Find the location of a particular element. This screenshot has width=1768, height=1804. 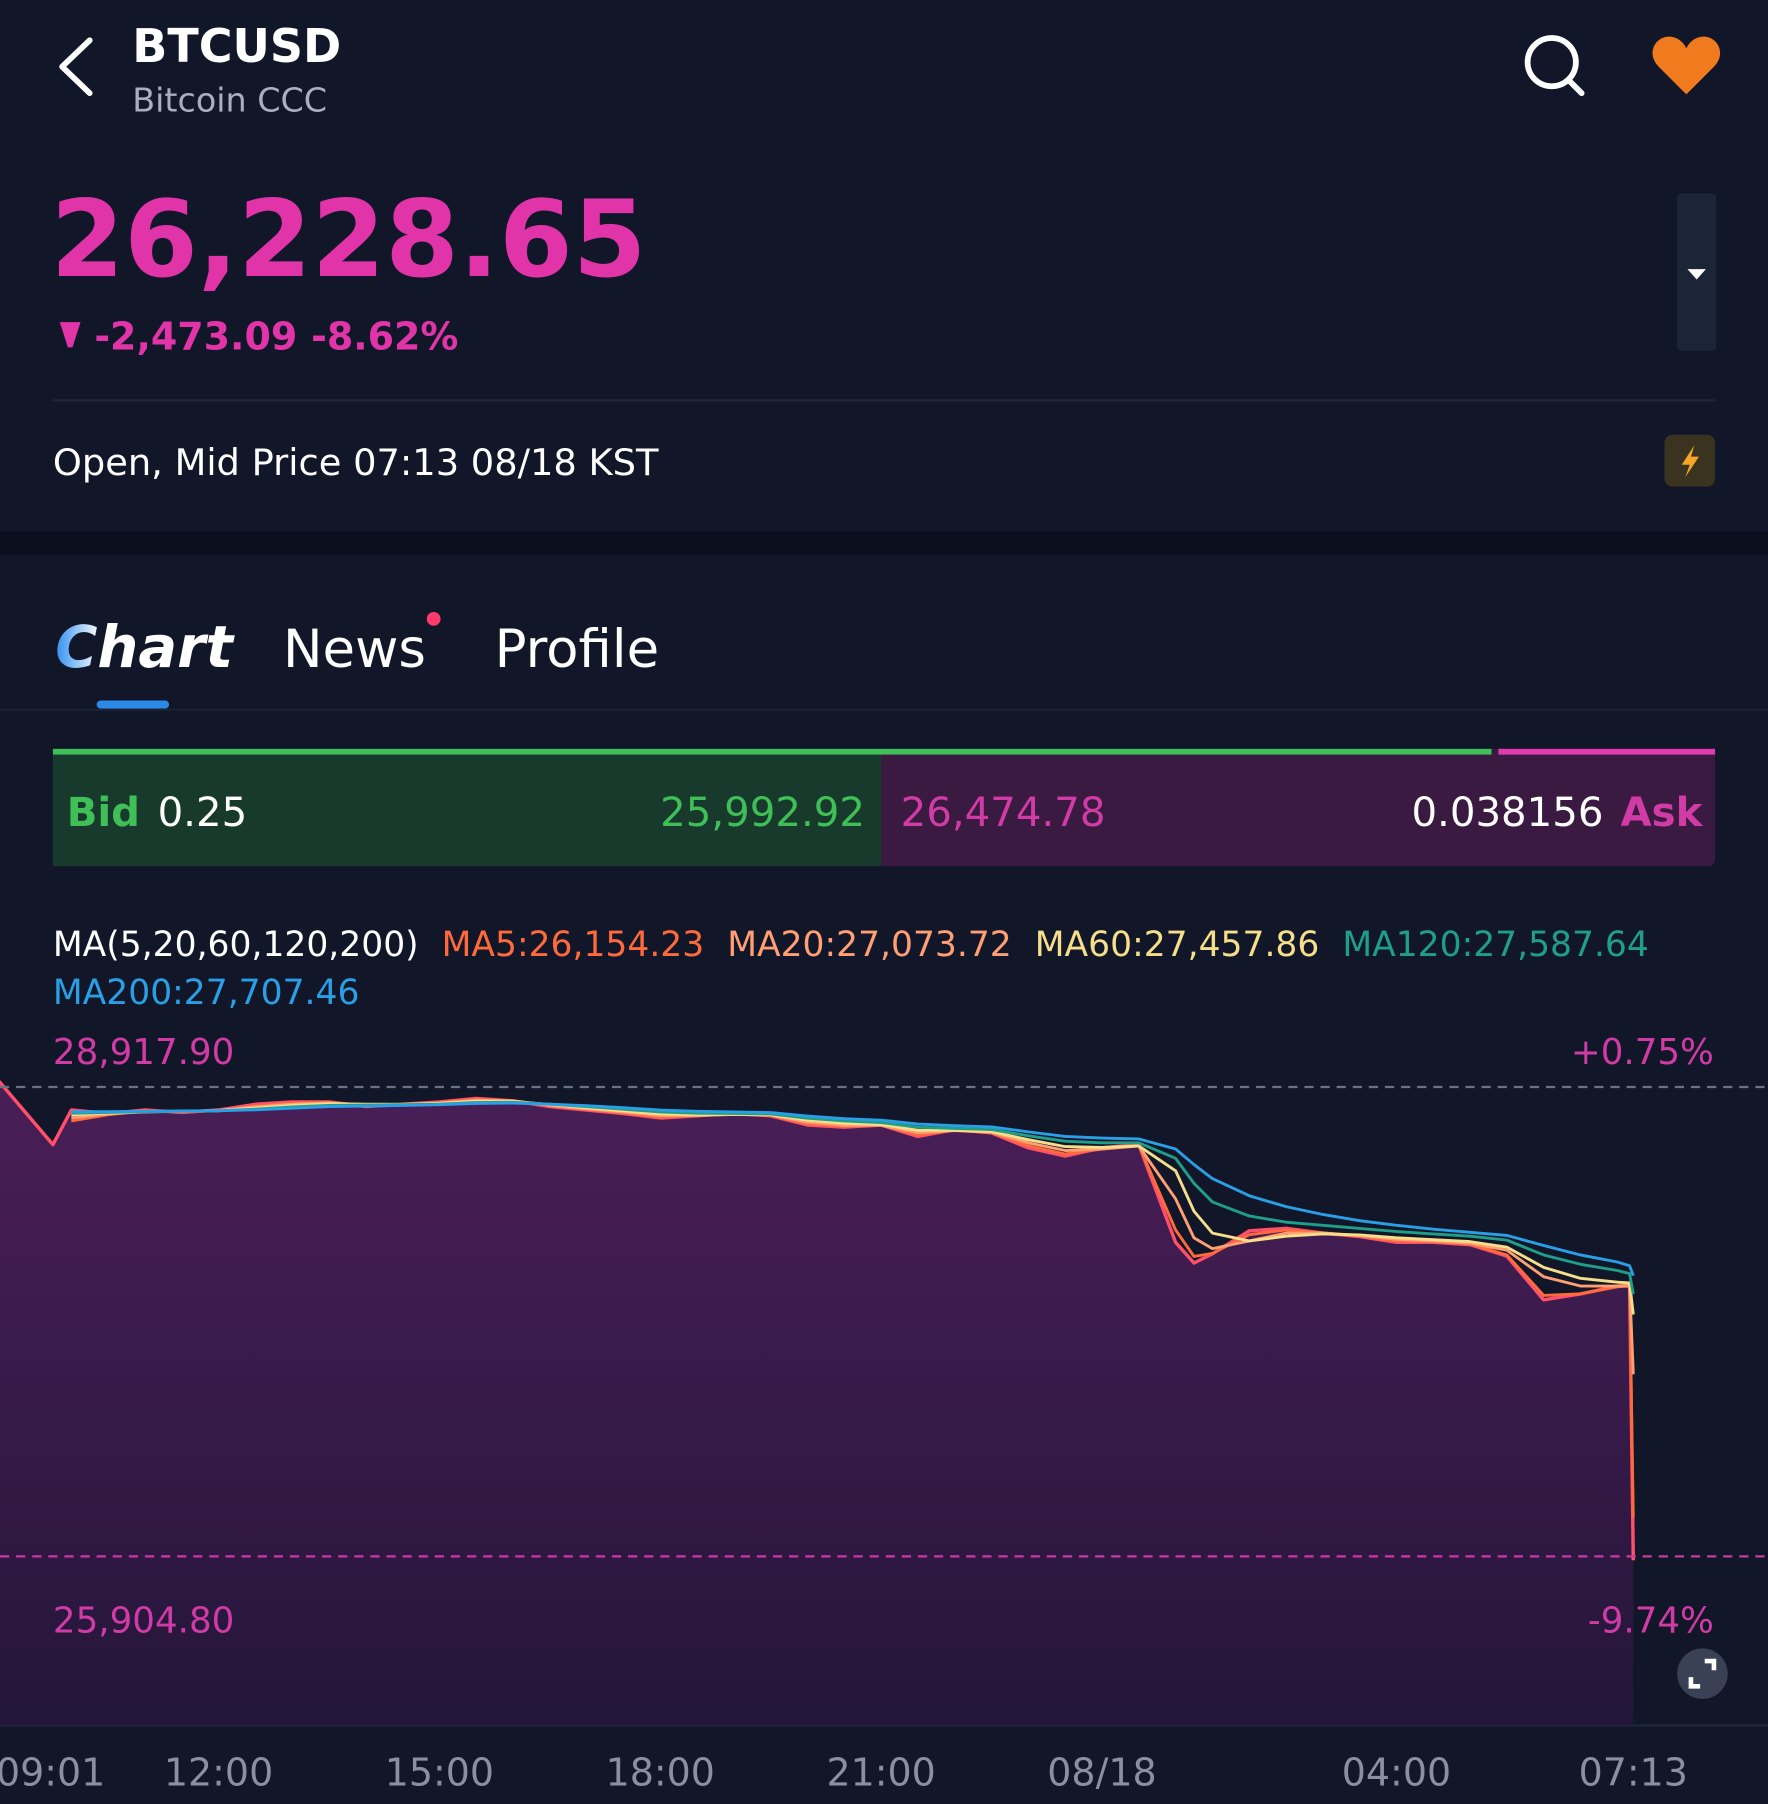

ask-size: 0.038156 is located at coordinates (1507, 813).